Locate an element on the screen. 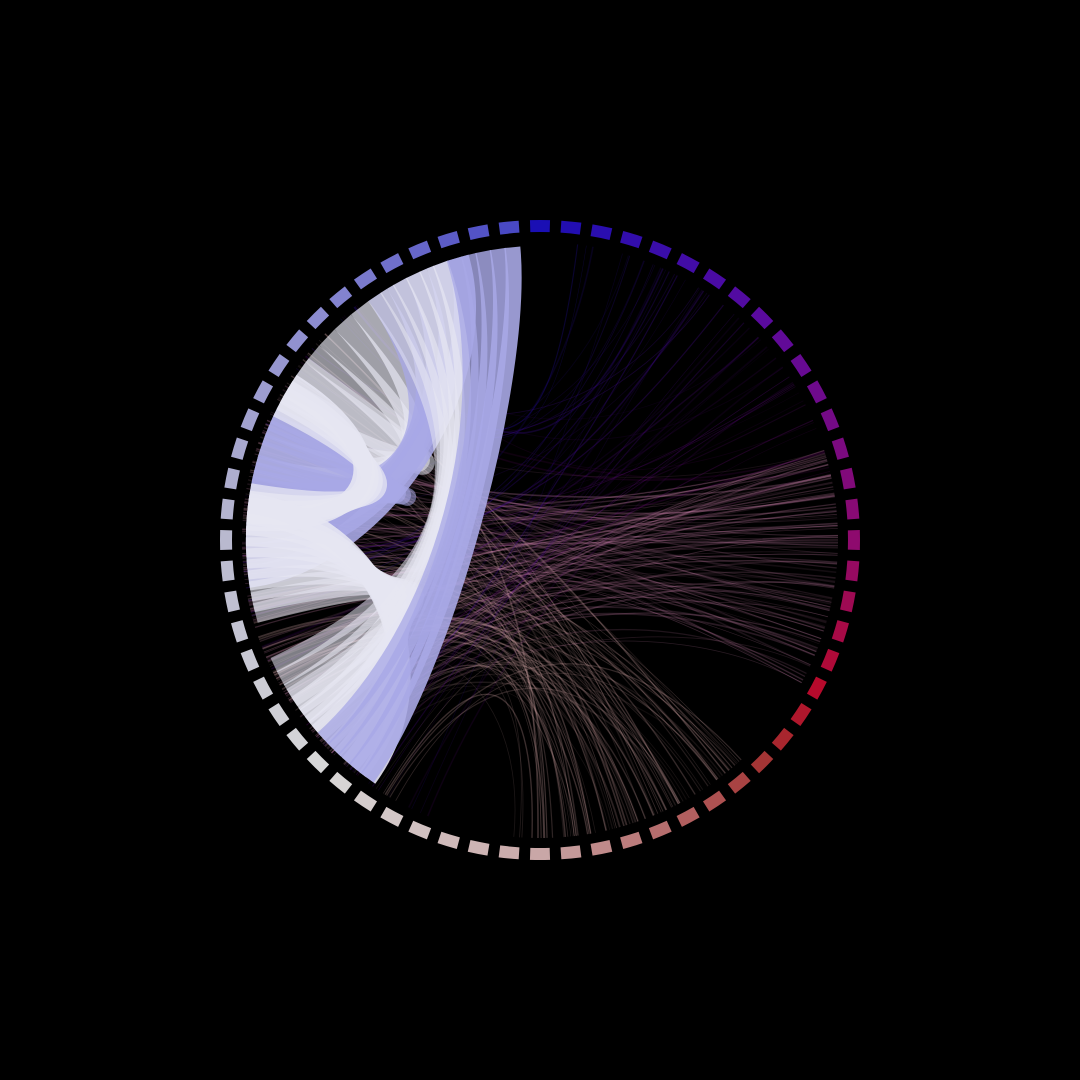 Image resolution: width=1080 pixels, height=1080 pixels. ribbon-bundle is located at coordinates (383, 515).